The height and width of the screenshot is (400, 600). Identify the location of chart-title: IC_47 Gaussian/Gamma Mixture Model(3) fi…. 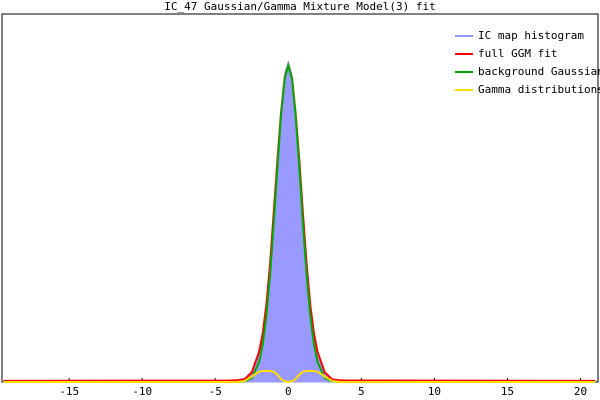
(300, 6).